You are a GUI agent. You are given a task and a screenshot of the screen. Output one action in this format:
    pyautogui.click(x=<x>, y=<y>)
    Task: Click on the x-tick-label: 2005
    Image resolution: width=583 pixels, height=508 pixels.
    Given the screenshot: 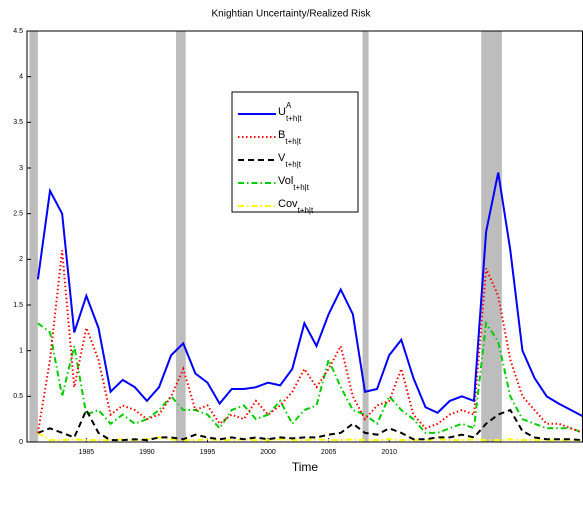 What is the action you would take?
    pyautogui.click(x=329, y=452)
    